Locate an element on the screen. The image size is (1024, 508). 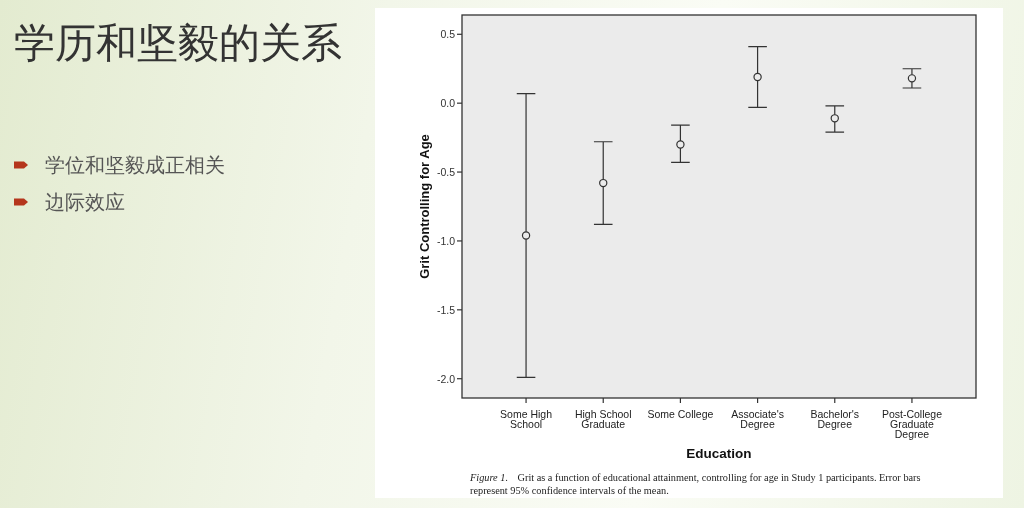
chart-title: 学历和坚毅的关系 is located at coordinates (178, 43).